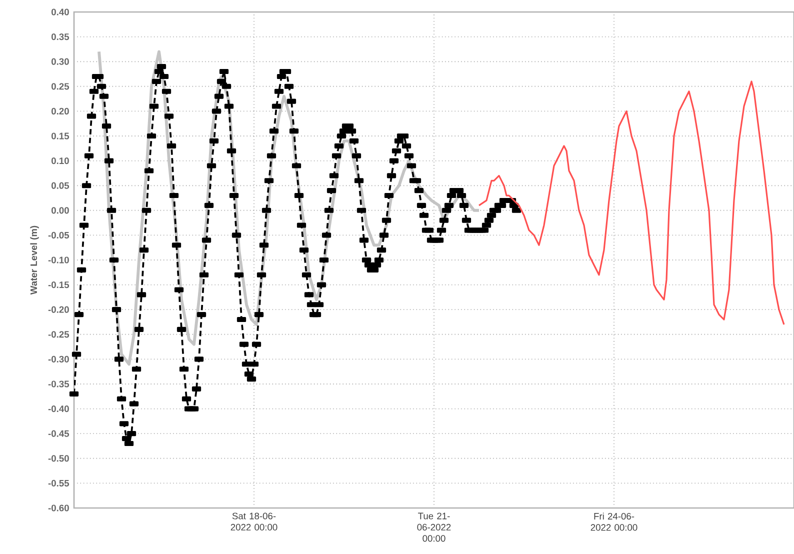 Image resolution: width=794 pixels, height=554 pixels. I want to click on x-tick-label: Tue 21-06-2022 00:00, so click(434, 527).